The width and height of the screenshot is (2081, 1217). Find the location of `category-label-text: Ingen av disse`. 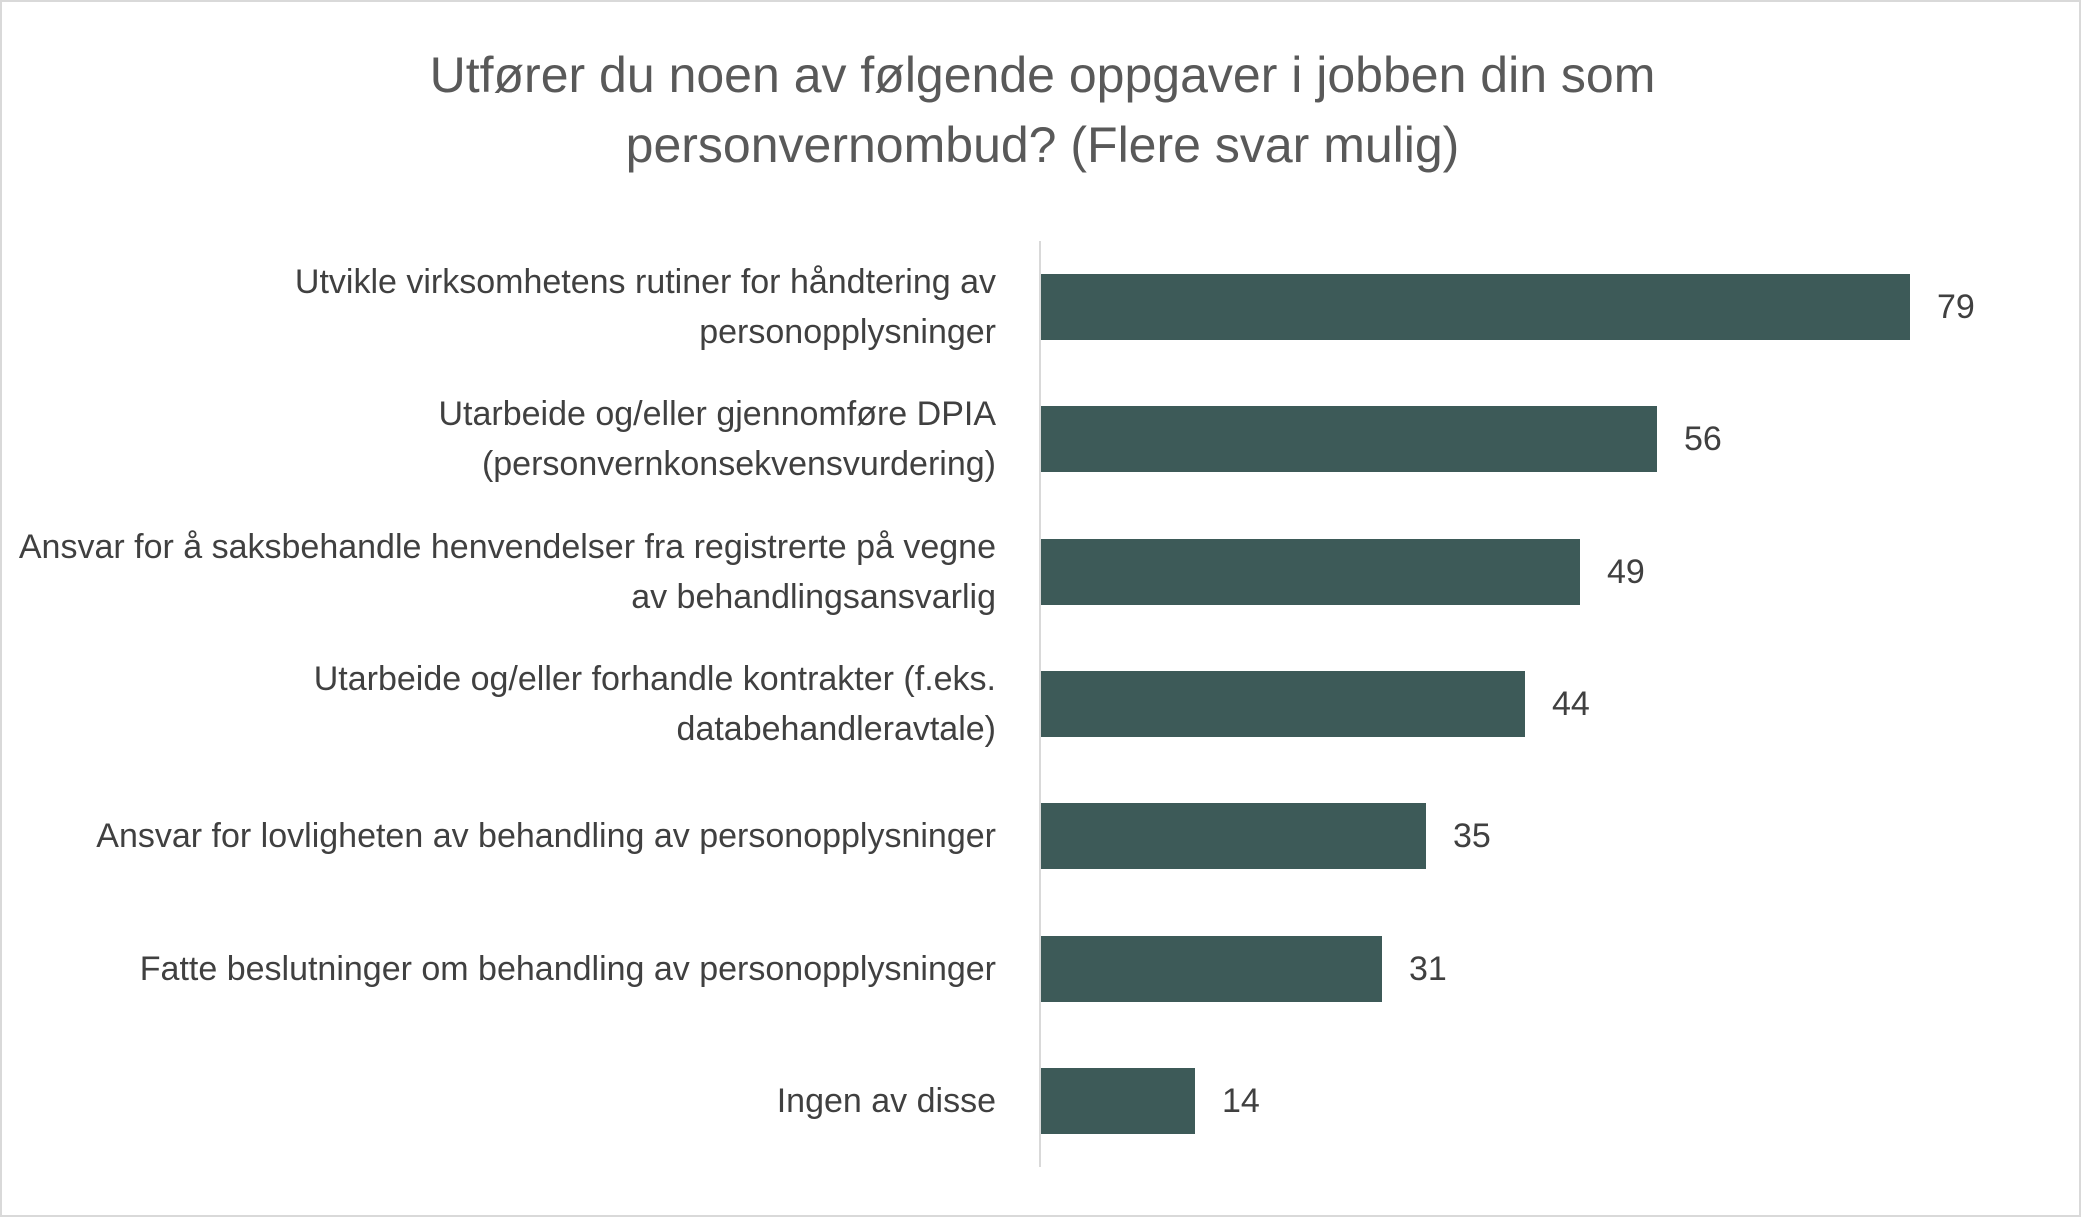

category-label-text: Ingen av disse is located at coordinates (886, 1100).